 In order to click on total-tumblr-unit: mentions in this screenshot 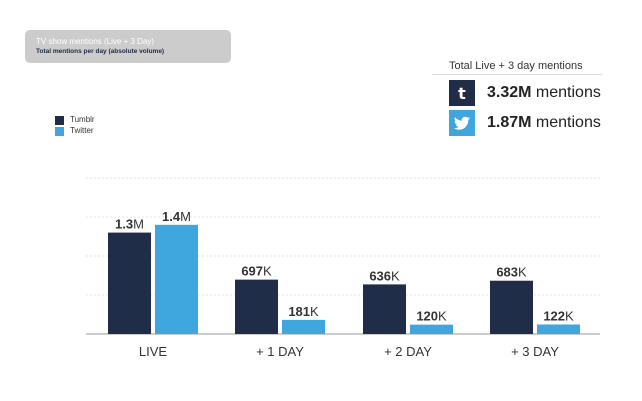, I will do `click(568, 92)`.